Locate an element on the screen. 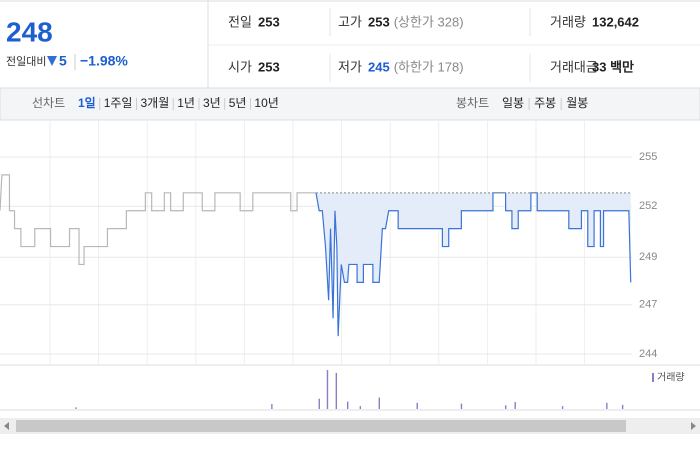  y-tick-label: 247 is located at coordinates (648, 305).